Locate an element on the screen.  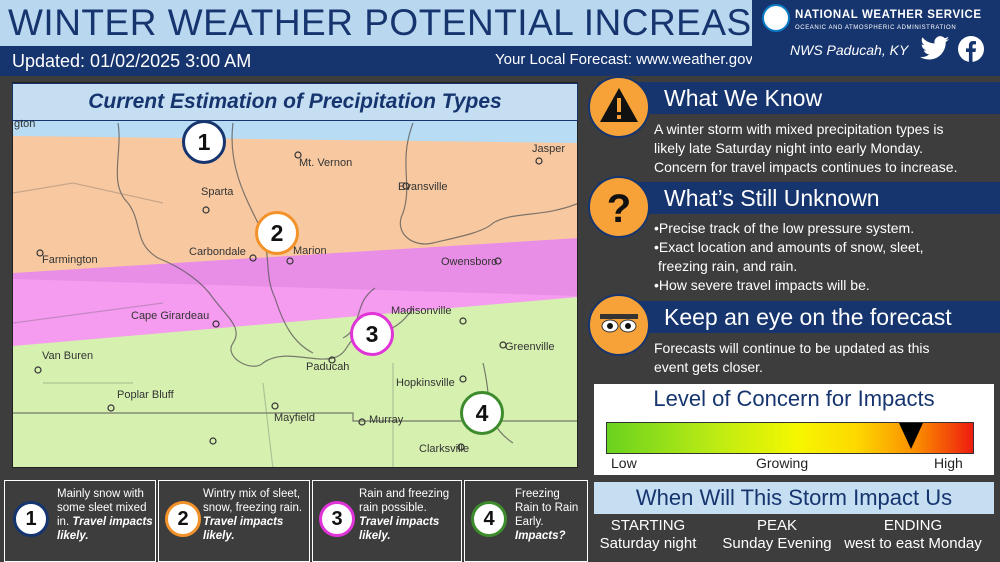
timing-starting: STARTING Saturday night is located at coordinates (648, 534).